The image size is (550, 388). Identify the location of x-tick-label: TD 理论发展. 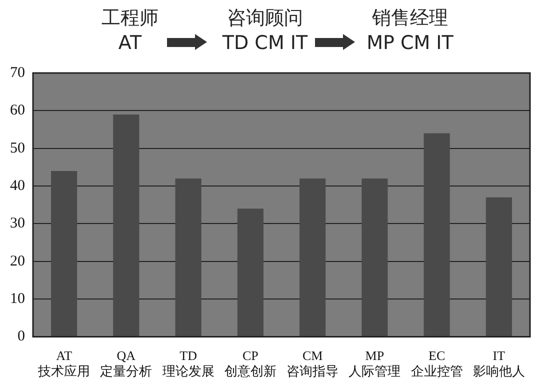
(188, 363).